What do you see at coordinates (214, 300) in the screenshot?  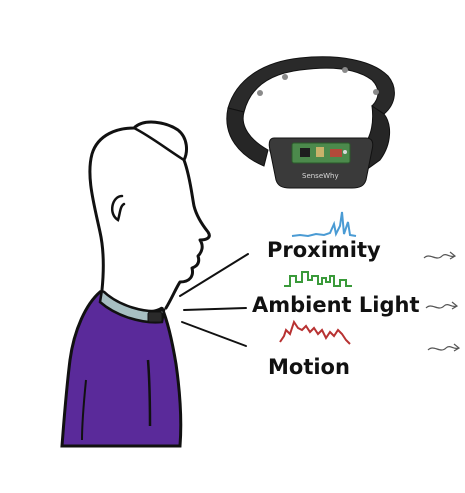 I see `signal-rays` at bounding box center [214, 300].